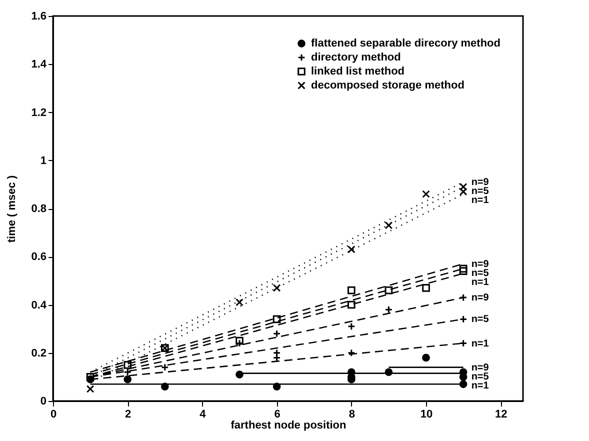 Image resolution: width=589 pixels, height=441 pixels. What do you see at coordinates (43, 402) in the screenshot?
I see `y-tick-label: 0` at bounding box center [43, 402].